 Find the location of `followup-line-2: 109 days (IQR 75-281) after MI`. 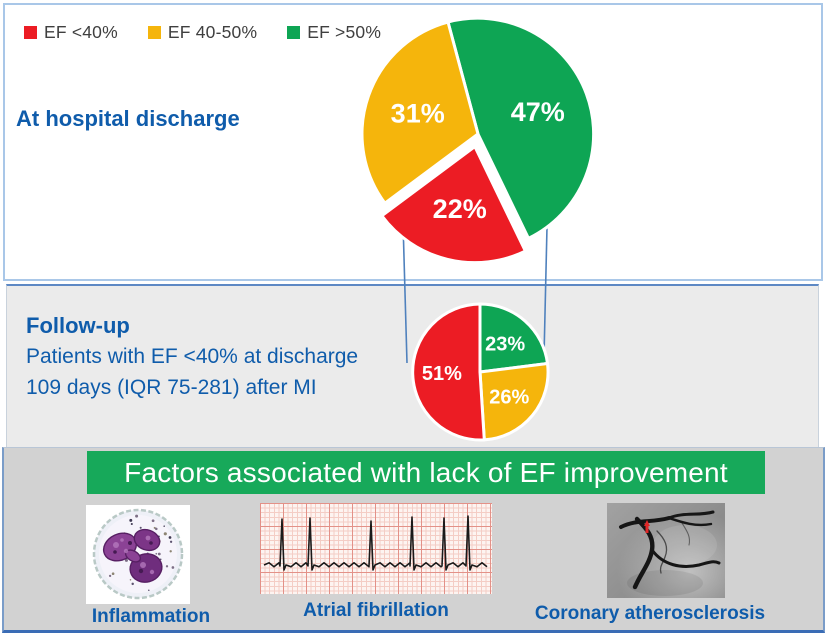

followup-line-2: 109 days (IQR 75-281) after MI is located at coordinates (171, 387).